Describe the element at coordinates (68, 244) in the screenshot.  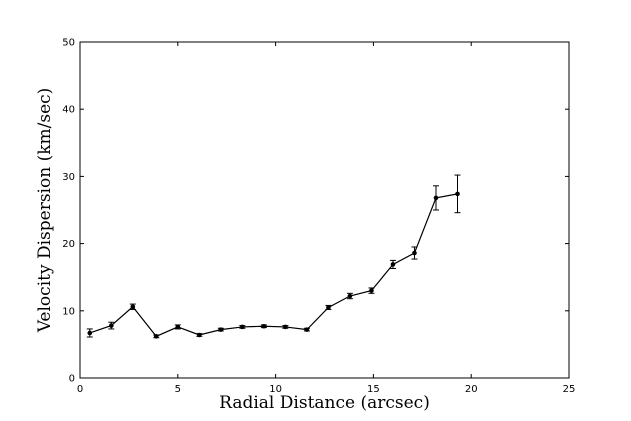
I see `y-tick-label: 20` at that location.